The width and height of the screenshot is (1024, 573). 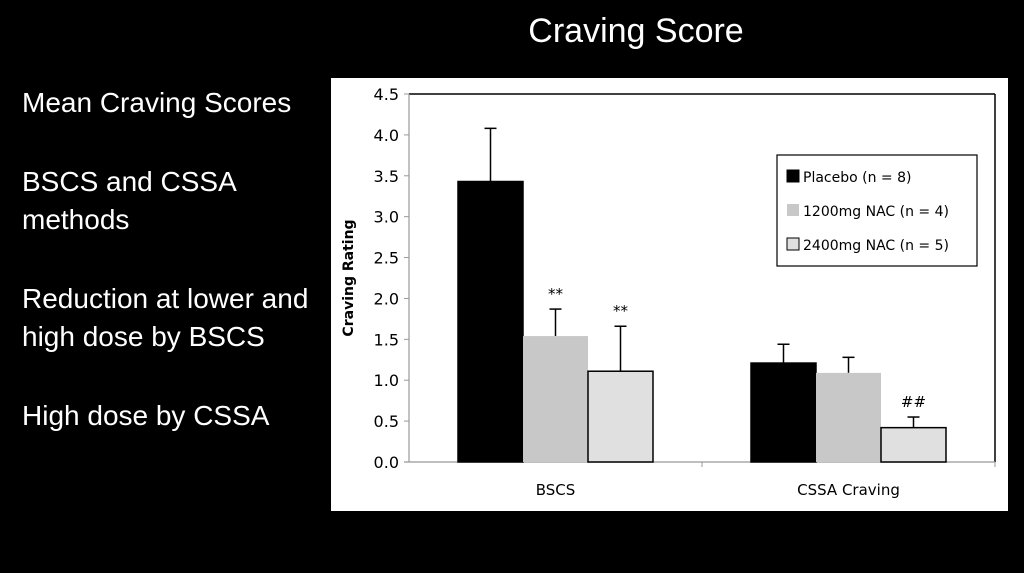 I want to click on y-tick-label: 4.0, so click(x=386, y=135).